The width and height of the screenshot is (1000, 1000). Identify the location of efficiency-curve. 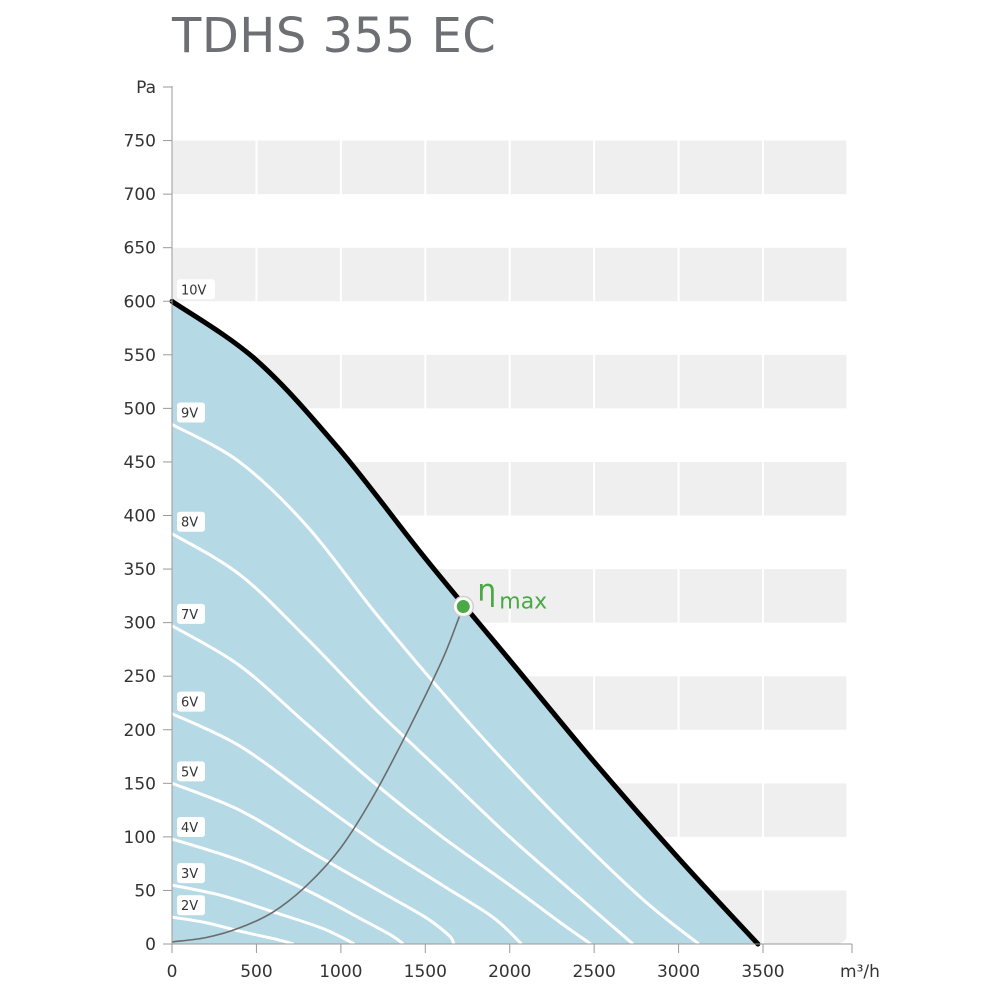
(318, 774).